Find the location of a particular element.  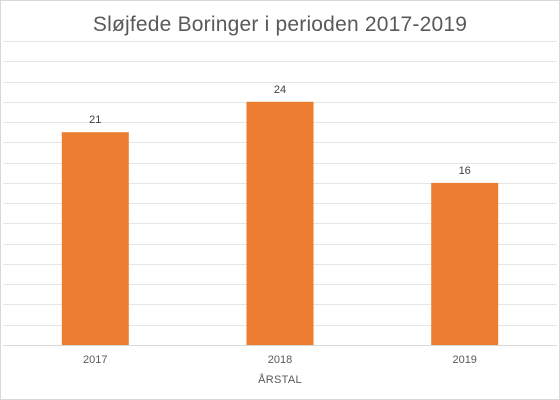

x-axis-title: ÅRSTAL is located at coordinates (280, 379).